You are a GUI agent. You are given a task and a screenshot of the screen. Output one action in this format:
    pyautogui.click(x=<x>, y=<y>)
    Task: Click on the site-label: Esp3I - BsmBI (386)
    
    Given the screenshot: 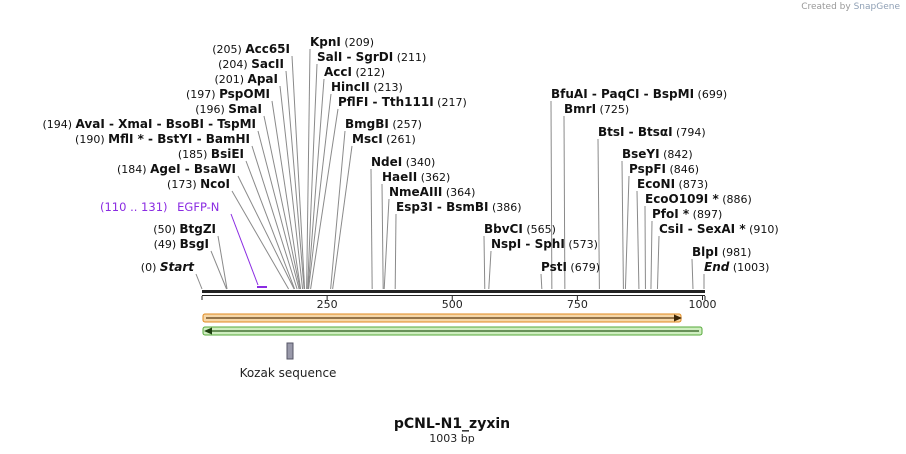 What is the action you would take?
    pyautogui.click(x=459, y=207)
    